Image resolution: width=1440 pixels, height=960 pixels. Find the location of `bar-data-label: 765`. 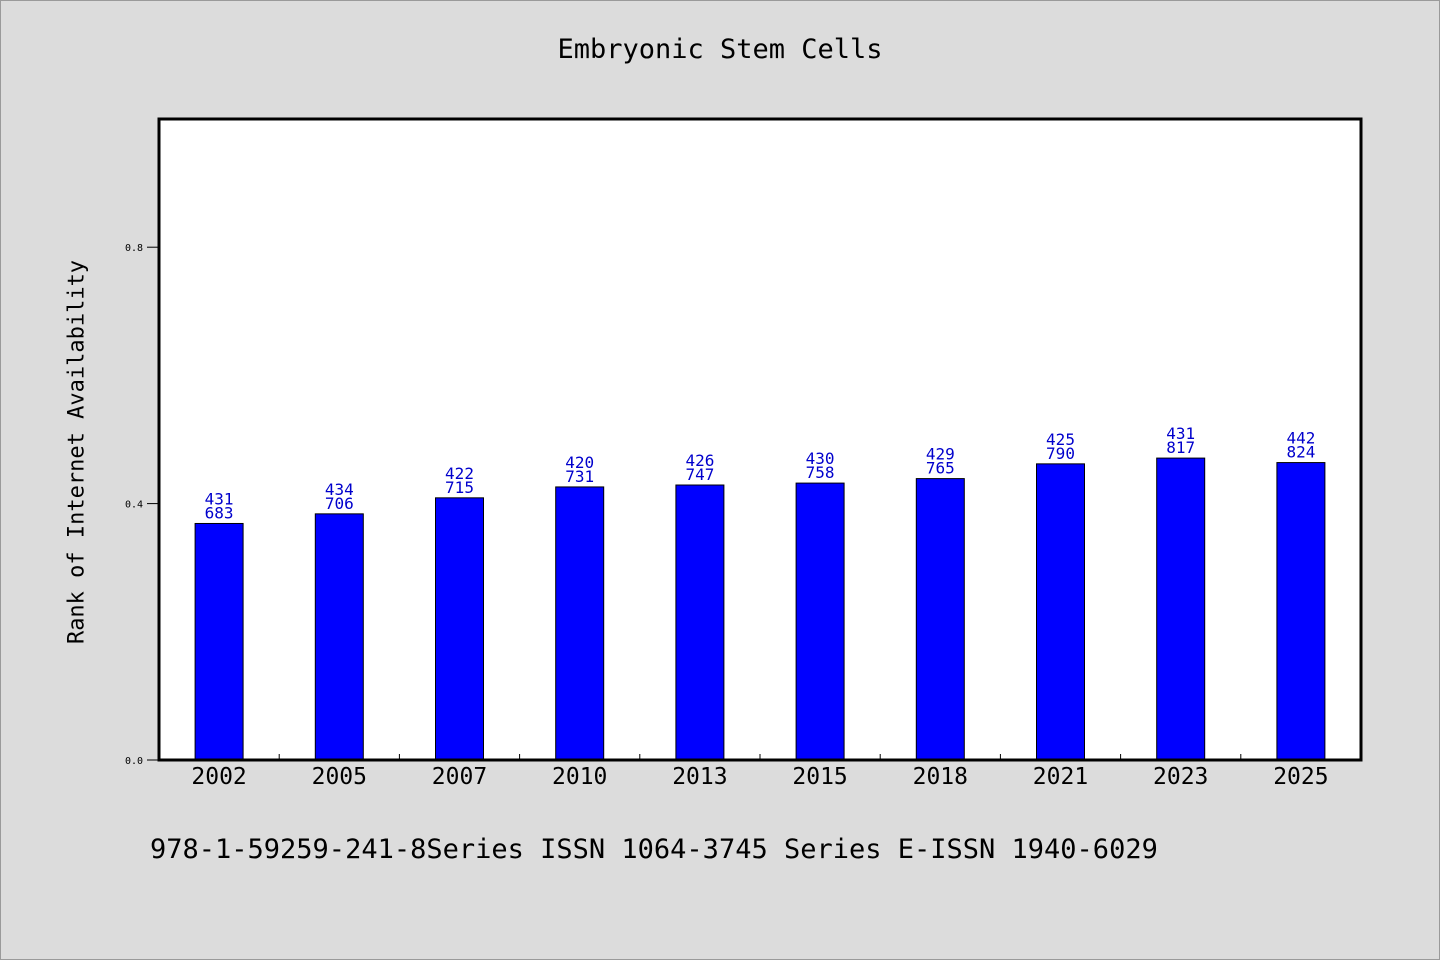

bar-data-label: 765 is located at coordinates (940, 468).